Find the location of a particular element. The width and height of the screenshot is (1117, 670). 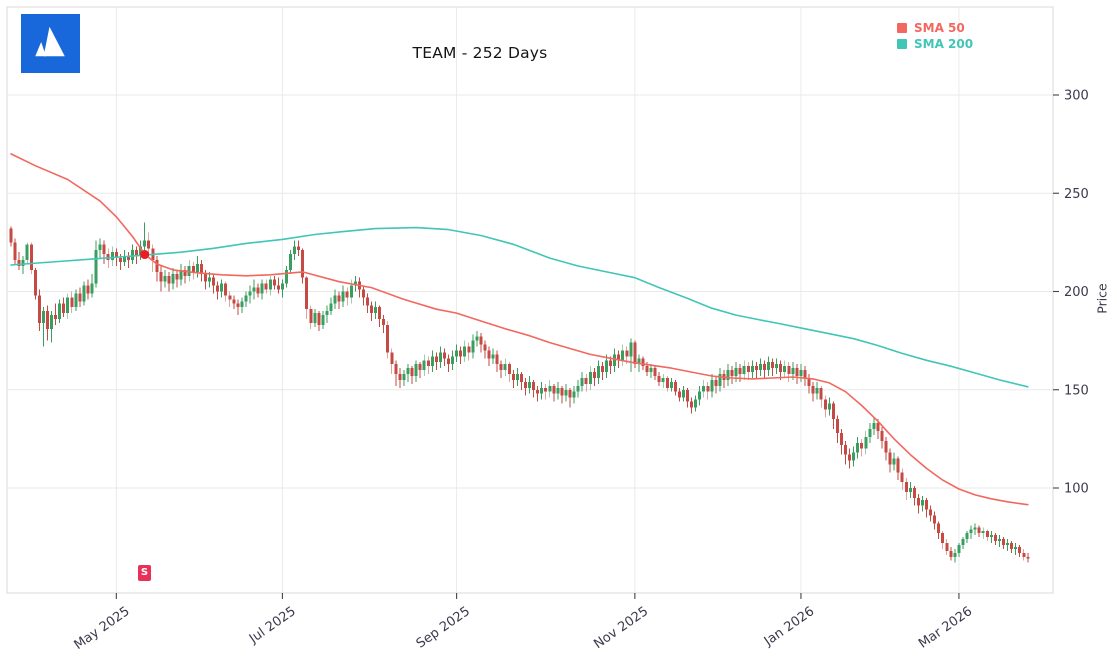

y-tick-label: 300 is located at coordinates (1076, 96).